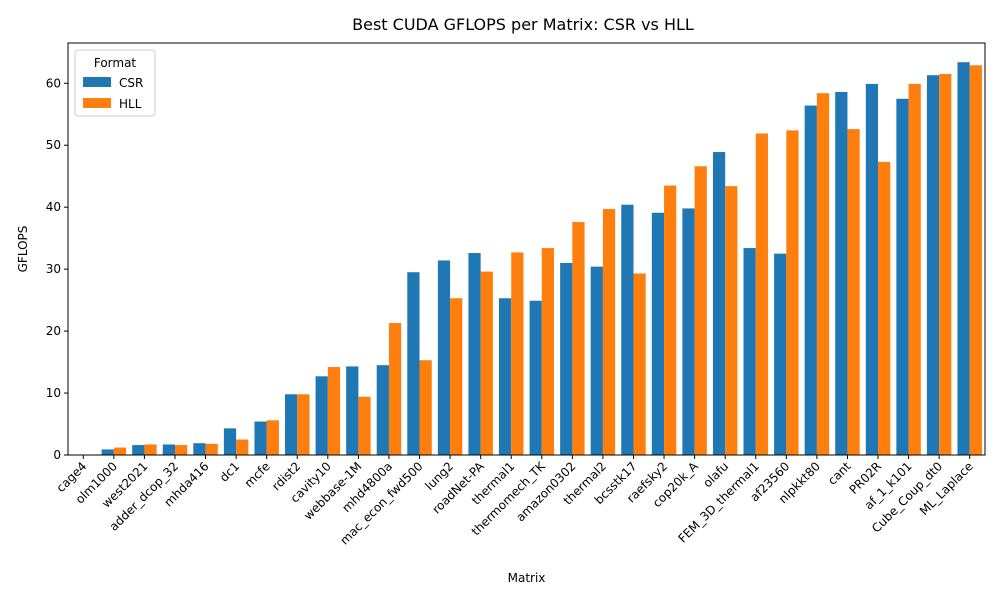 This screenshot has width=1000, height=600. Describe the element at coordinates (260, 438) in the screenshot. I see `bar-csr-mcfe` at that location.